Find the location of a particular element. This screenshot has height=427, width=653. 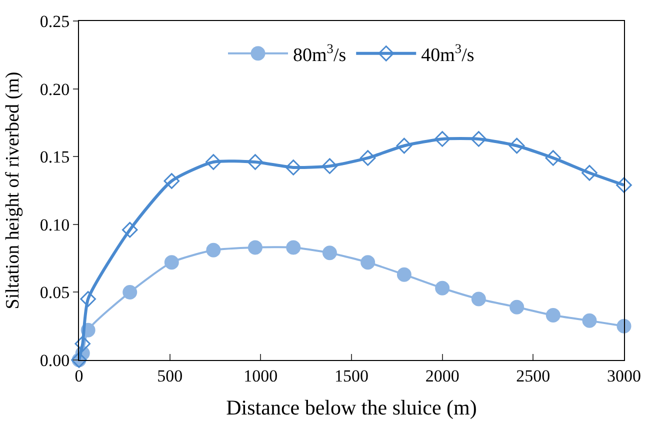

y-tick-label: 0.15 is located at coordinates (55, 157).